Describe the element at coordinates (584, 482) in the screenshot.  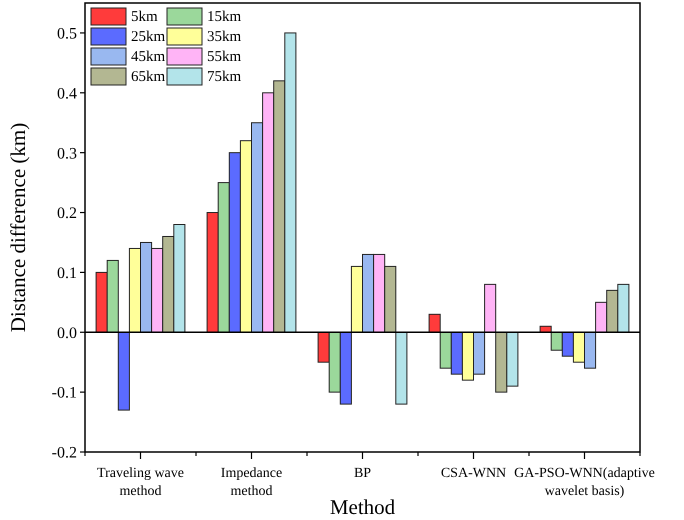
I see `x-tick-label: GA-PSO-WNN(adaptive wavelet basis)` at that location.